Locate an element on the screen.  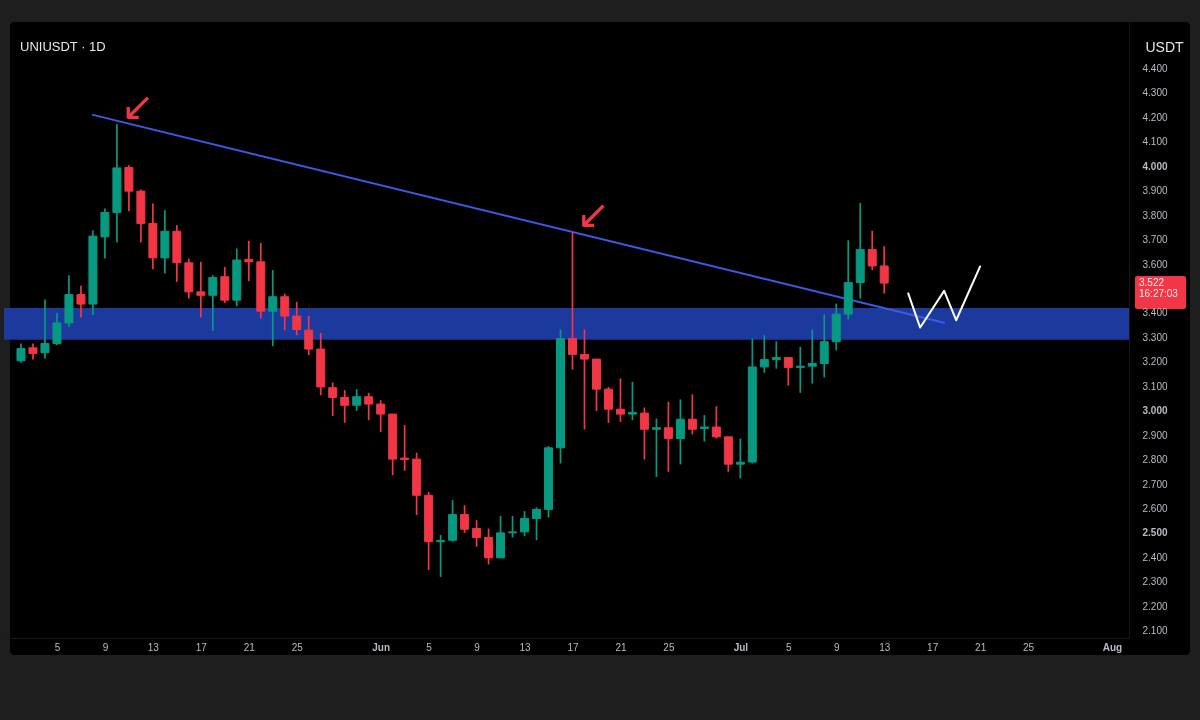
y-tick-label: 3.900 is located at coordinates (1155, 191).